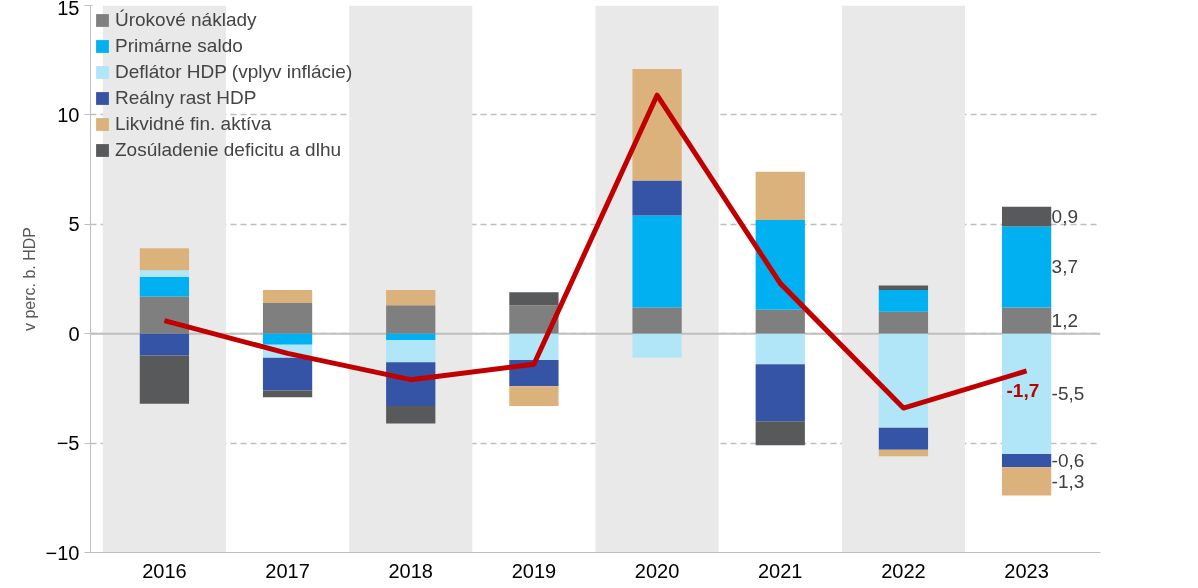  I want to click on x-tick-label: 2018, so click(410, 570).